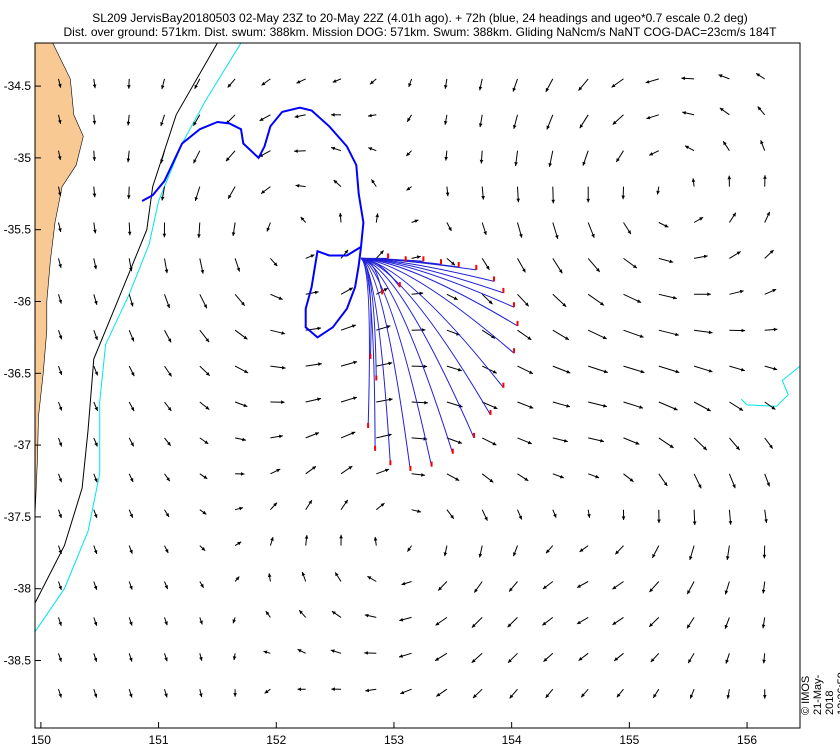  I want to click on x-tick-label: 154, so click(512, 740).